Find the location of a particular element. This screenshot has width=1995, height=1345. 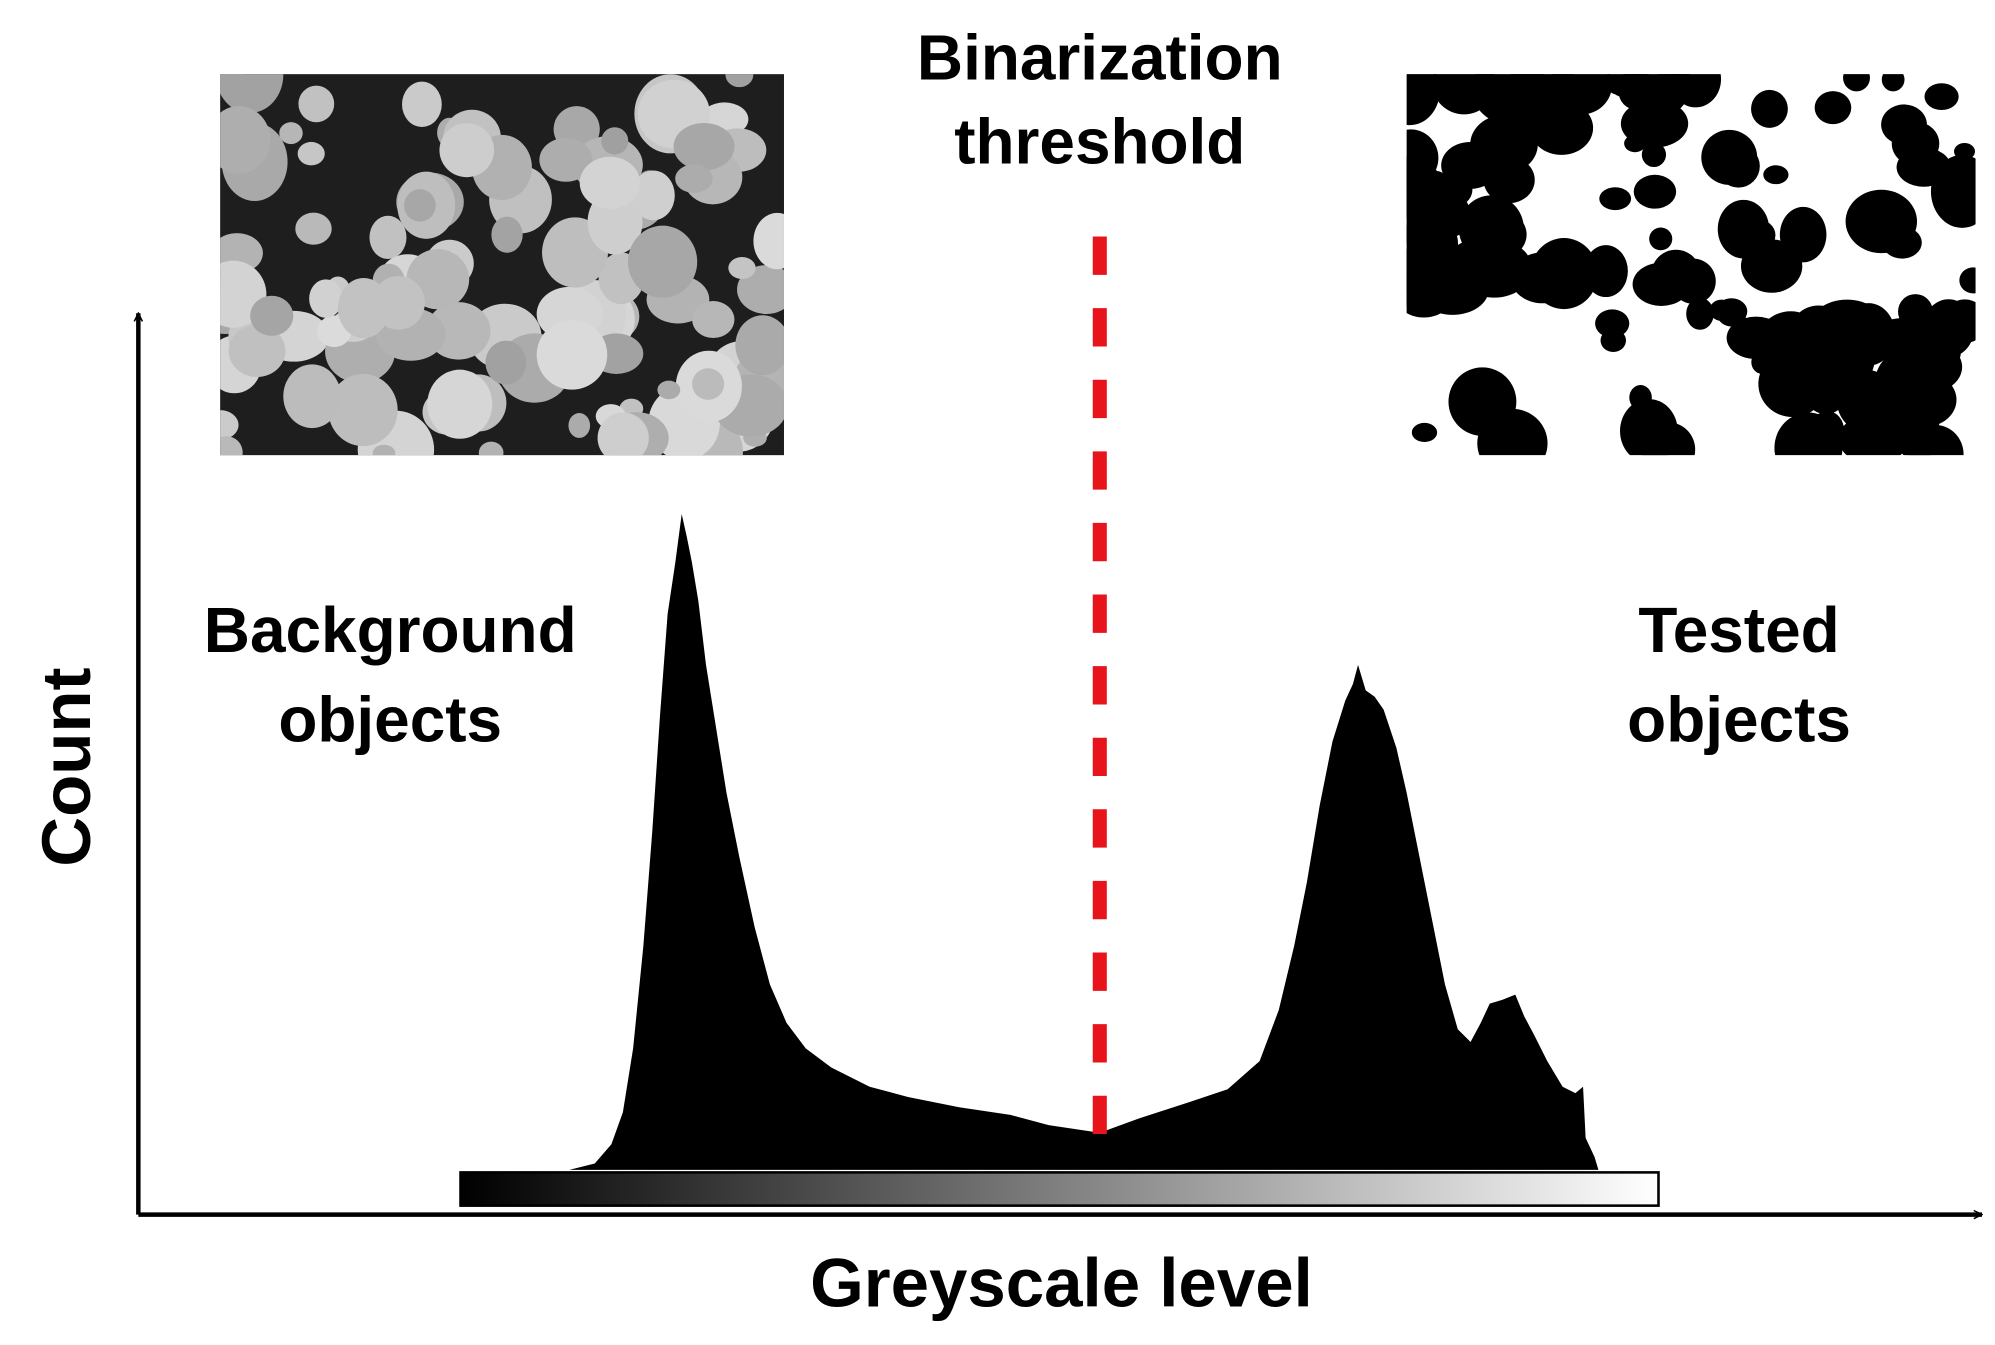

threshold-label: threshold is located at coordinates (1099, 142).